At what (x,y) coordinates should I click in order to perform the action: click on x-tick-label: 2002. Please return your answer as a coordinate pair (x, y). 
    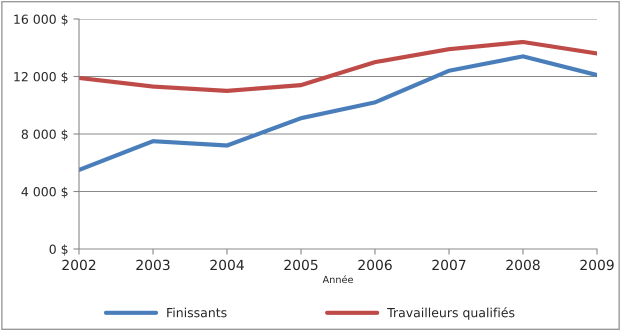
    Looking at the image, I should click on (79, 265).